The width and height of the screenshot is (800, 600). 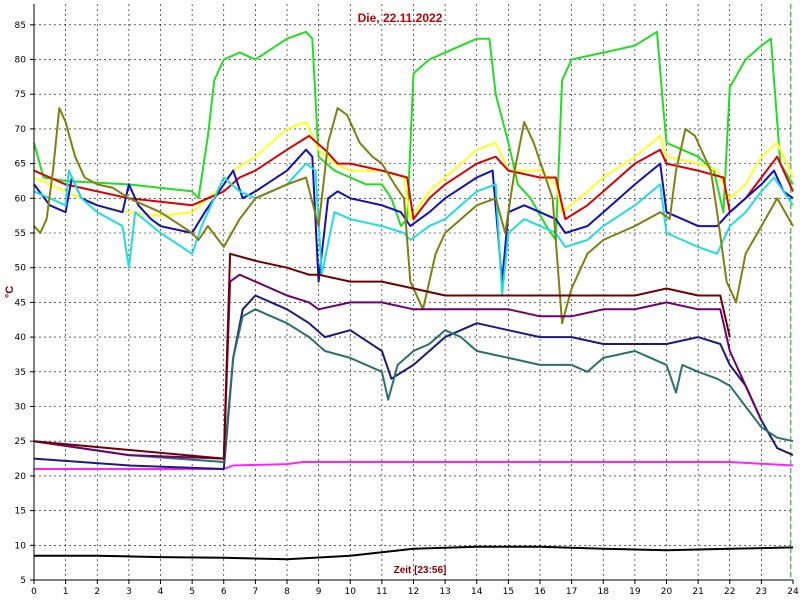 What do you see at coordinates (319, 592) in the screenshot?
I see `x-tick-label: 9` at bounding box center [319, 592].